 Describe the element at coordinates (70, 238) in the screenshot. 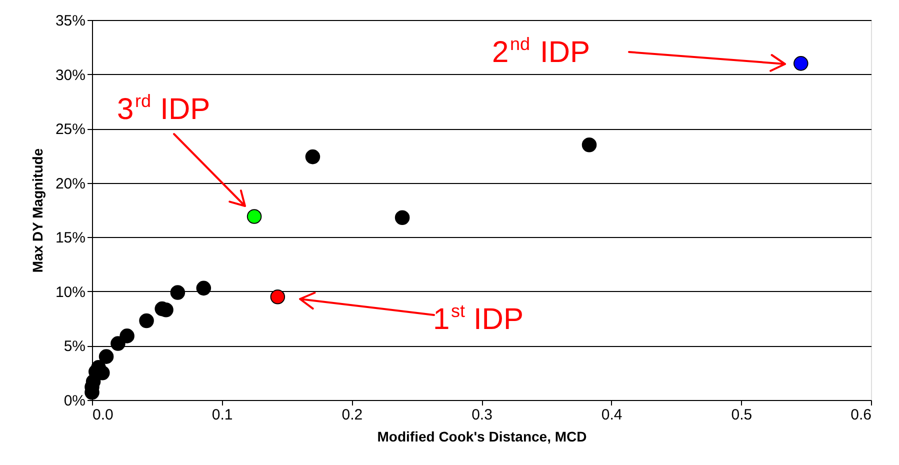

I see `y-tick-label: 15%` at that location.